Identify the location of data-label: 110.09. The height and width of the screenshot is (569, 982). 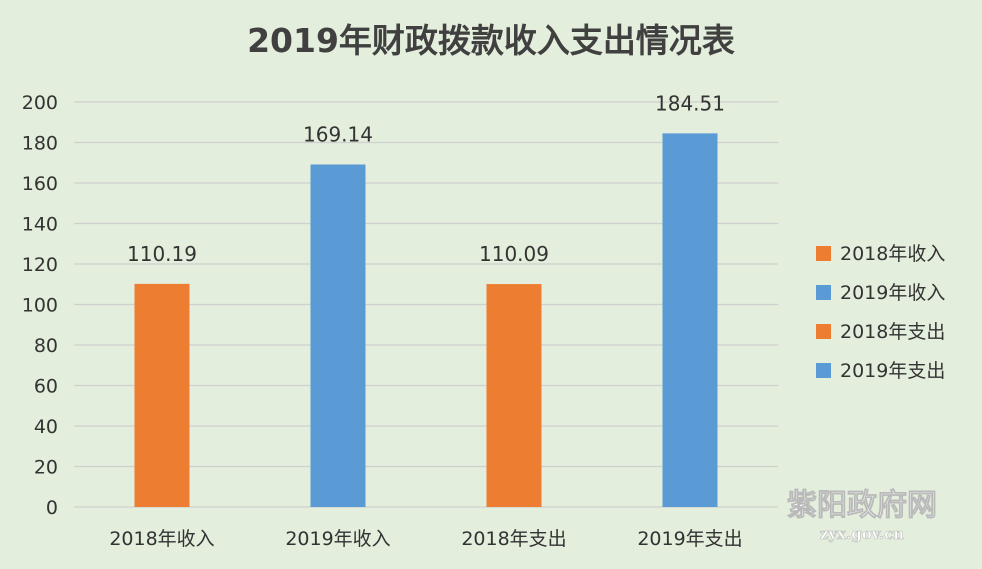
(514, 254).